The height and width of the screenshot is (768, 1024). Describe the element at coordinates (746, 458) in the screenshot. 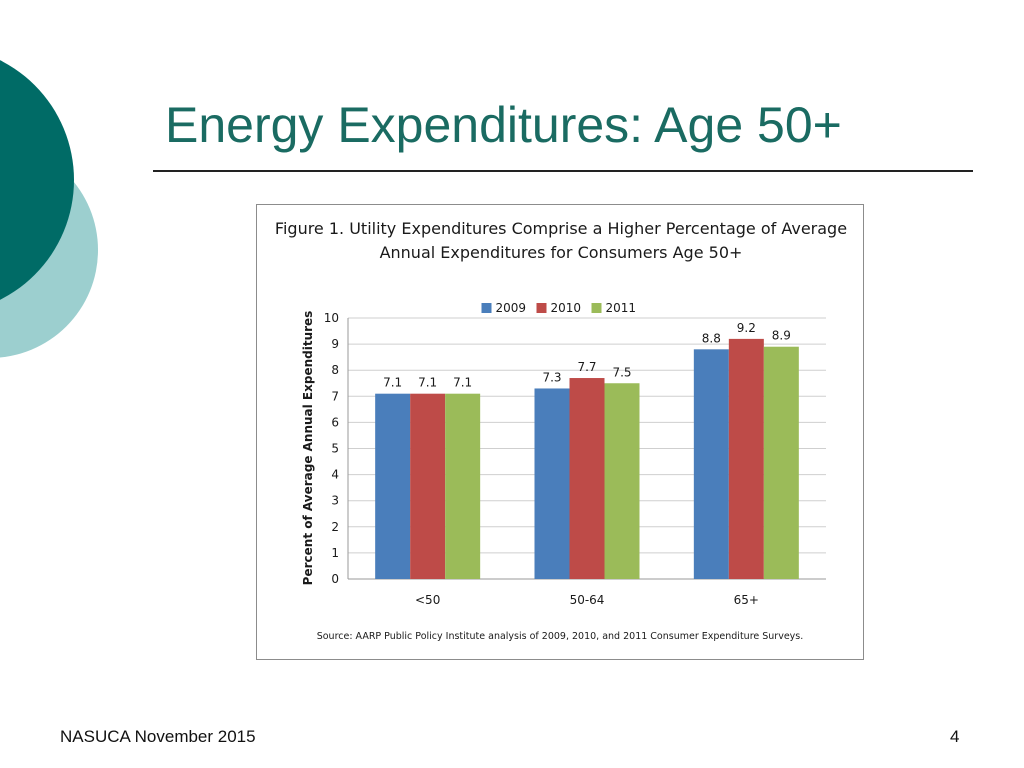

I see `bar-2010-65+` at that location.